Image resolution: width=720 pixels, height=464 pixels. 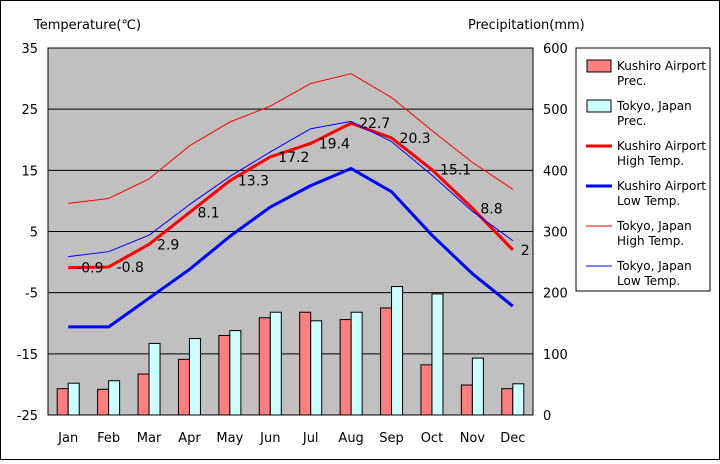 I want to click on x-tick-label: Feb, so click(x=108, y=438).